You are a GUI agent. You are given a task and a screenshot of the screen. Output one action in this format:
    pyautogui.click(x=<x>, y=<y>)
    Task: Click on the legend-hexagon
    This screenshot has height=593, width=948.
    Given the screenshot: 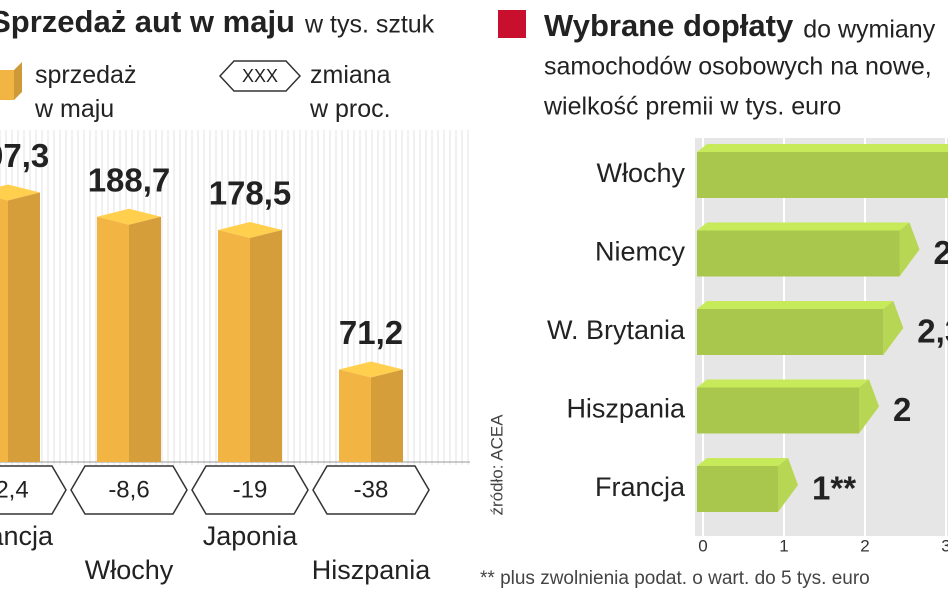 What is the action you would take?
    pyautogui.click(x=260, y=76)
    